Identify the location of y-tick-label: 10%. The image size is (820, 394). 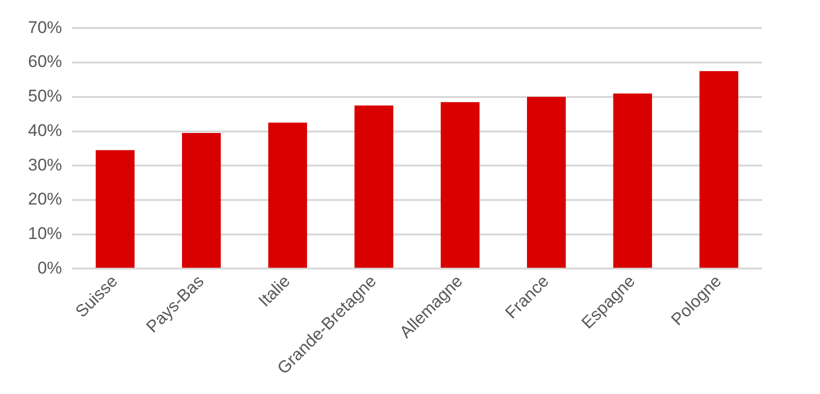
(45, 234).